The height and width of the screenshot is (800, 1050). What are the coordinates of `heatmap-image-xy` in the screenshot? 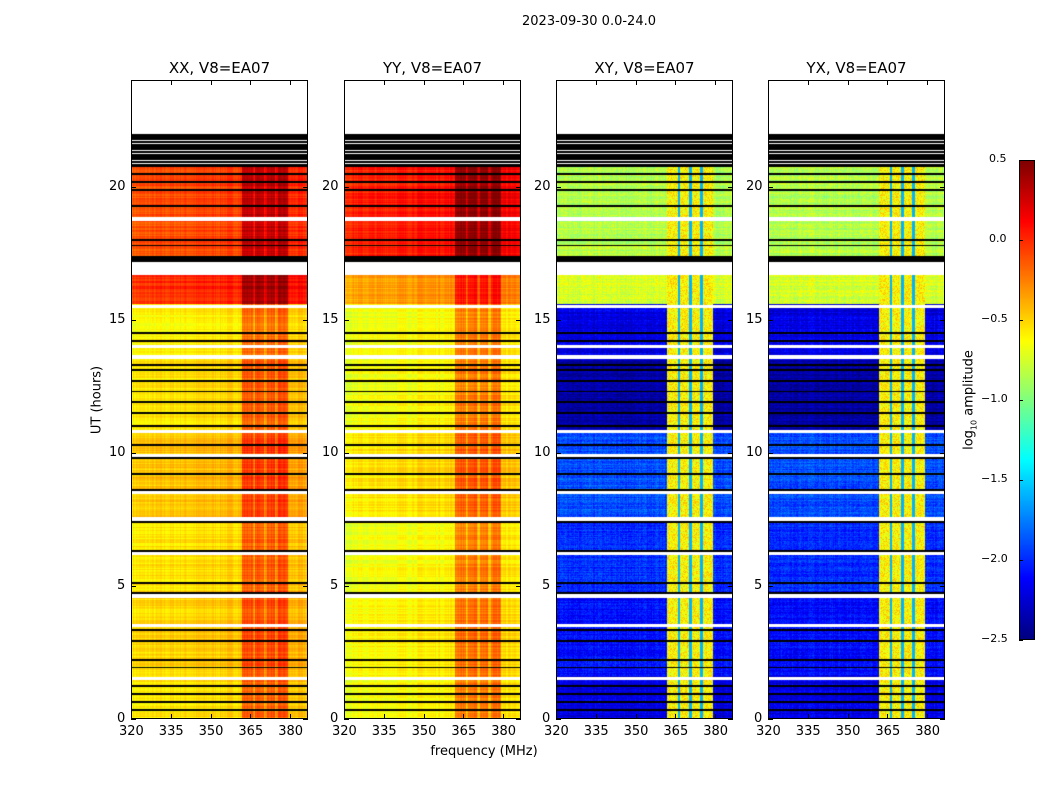 It's located at (644, 399).